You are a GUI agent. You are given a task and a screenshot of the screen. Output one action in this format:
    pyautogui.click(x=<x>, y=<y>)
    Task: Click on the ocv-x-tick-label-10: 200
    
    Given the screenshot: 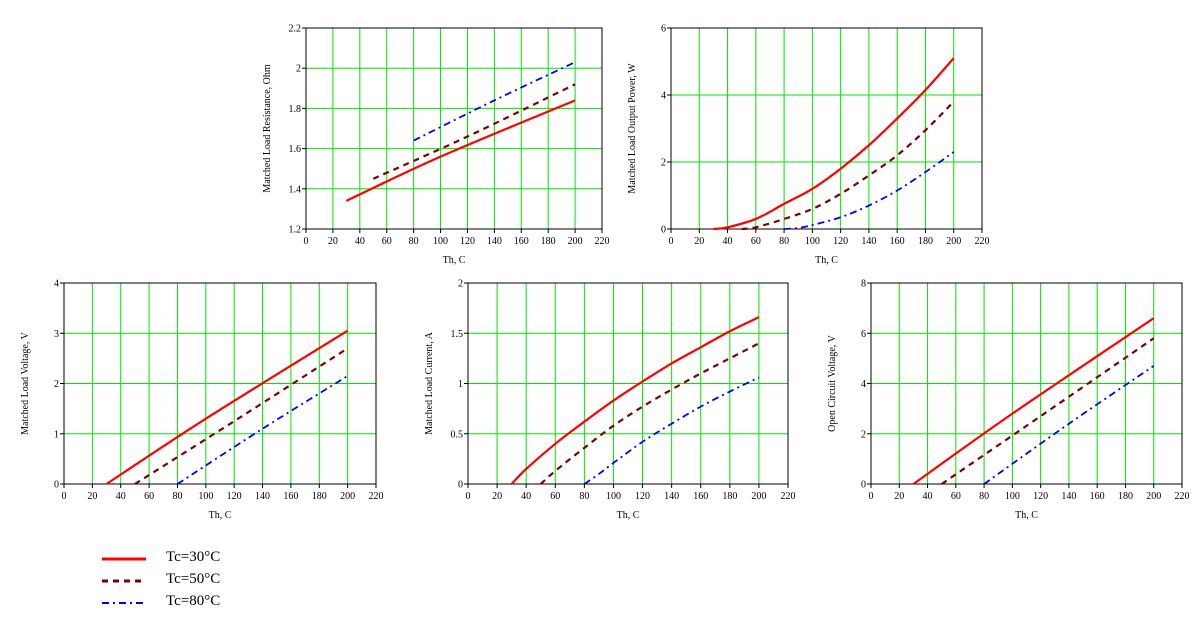 What is the action you would take?
    pyautogui.click(x=1153, y=496)
    